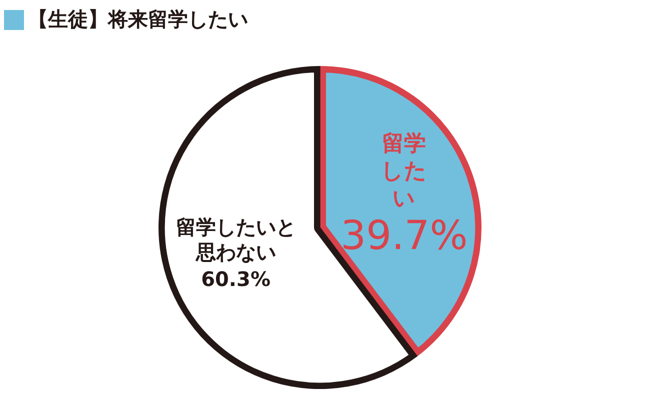 The height and width of the screenshot is (403, 650). What do you see at coordinates (236, 239) in the screenshot?
I see `slice-label: 留学したいと思わない` at bounding box center [236, 239].